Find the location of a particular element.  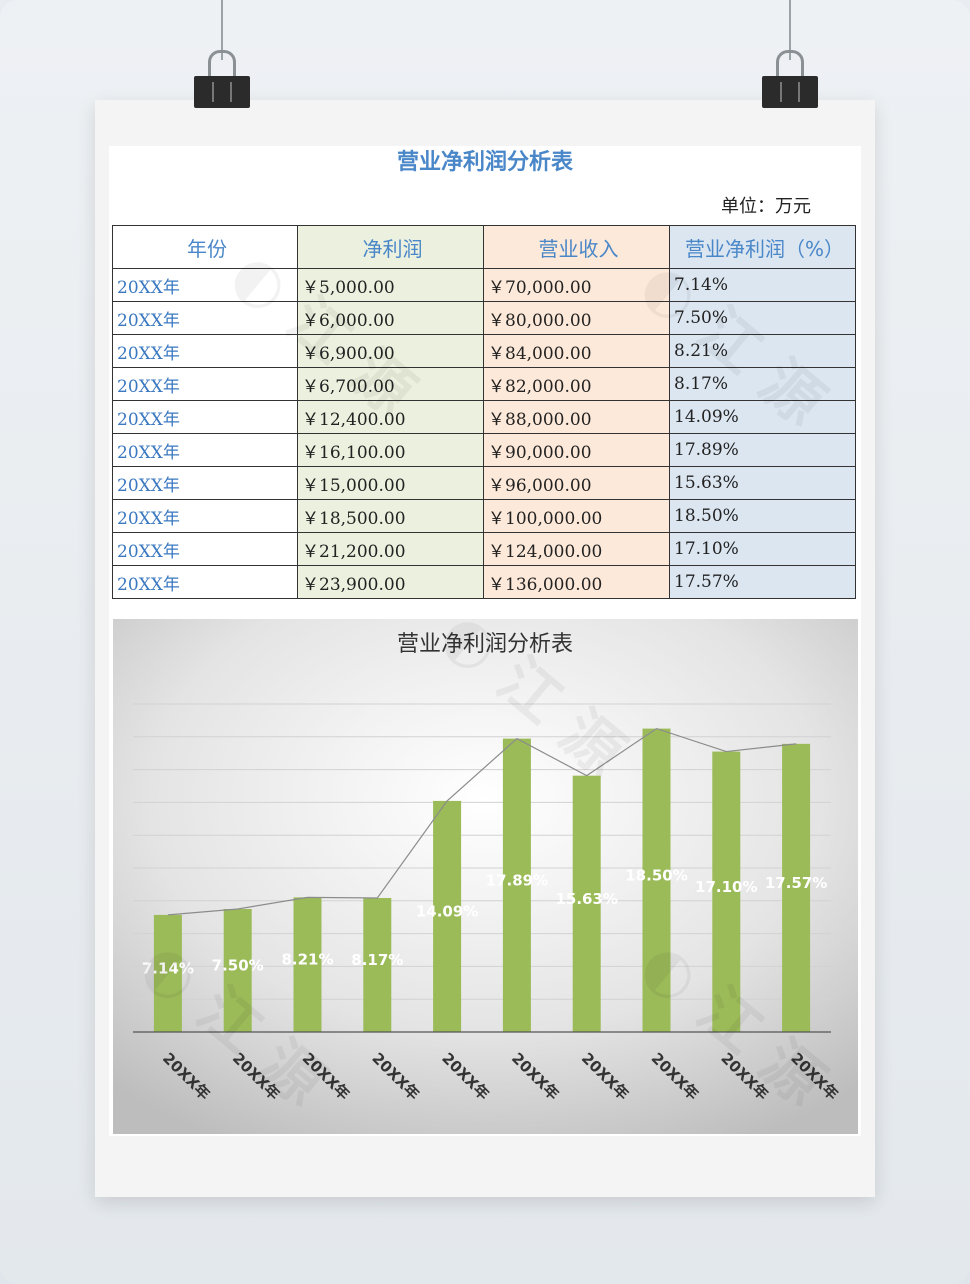

cell-net-profit: ￥16,100.00 is located at coordinates (390, 450).